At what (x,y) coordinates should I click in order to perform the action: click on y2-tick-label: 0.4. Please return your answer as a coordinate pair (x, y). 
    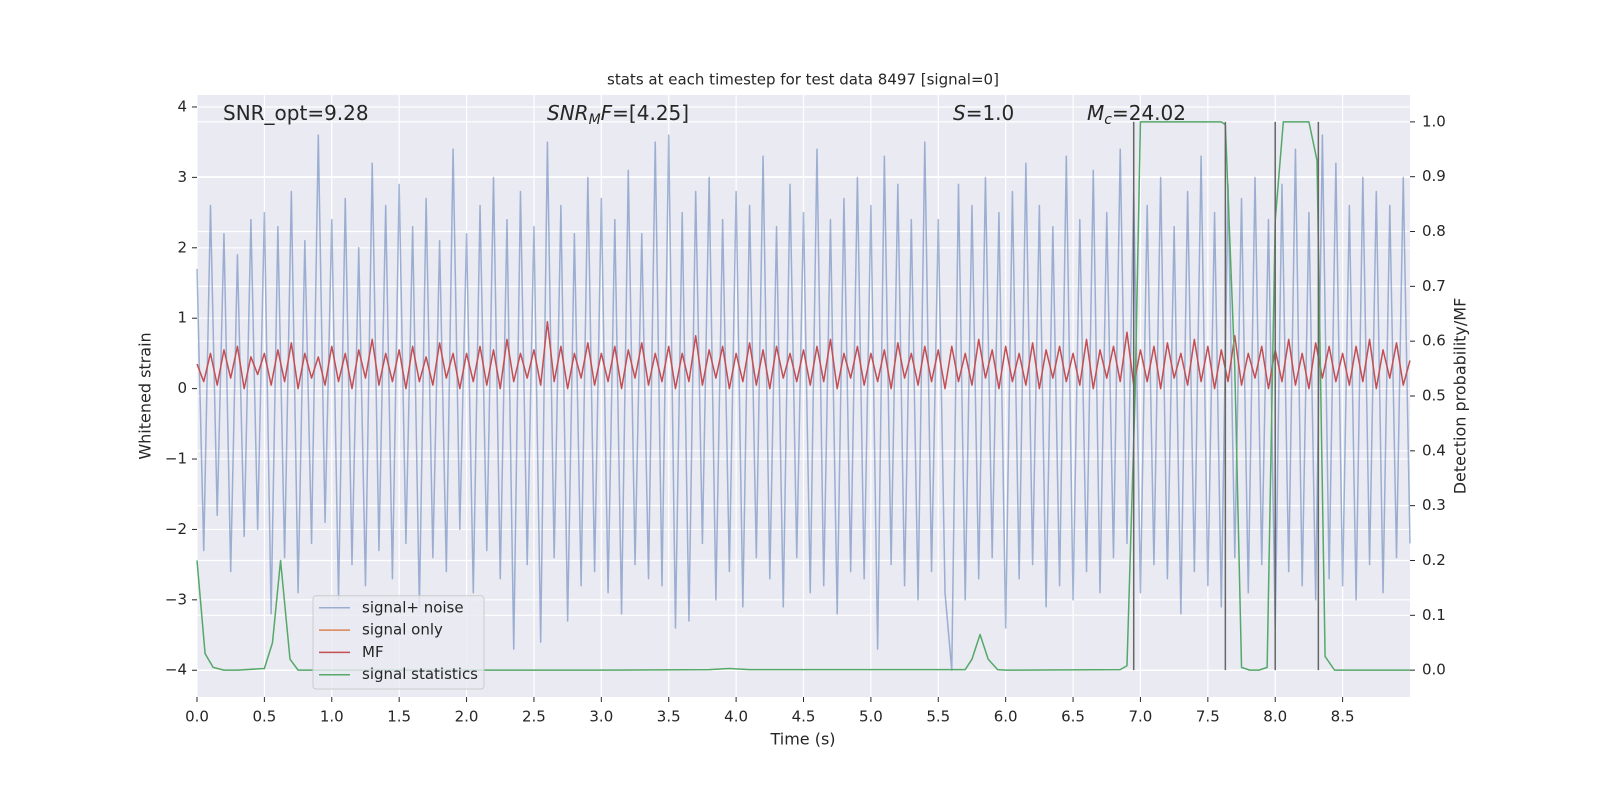
    Looking at the image, I should click on (1434, 450).